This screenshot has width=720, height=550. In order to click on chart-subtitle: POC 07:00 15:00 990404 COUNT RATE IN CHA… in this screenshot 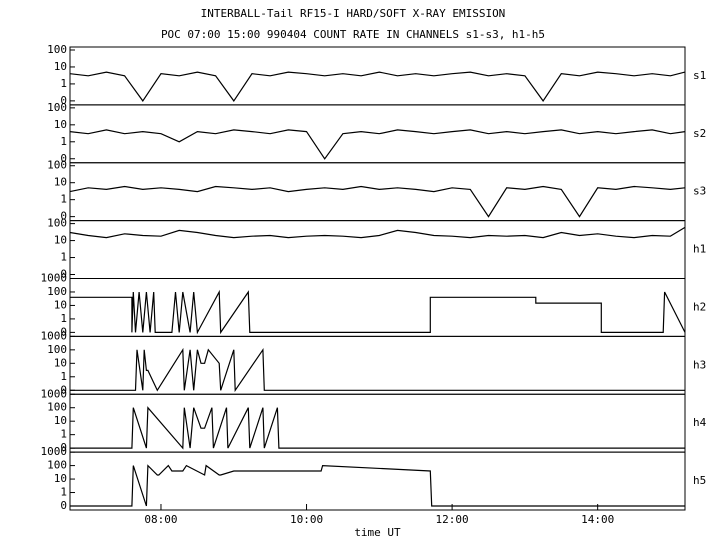, I will do `click(353, 34)`.